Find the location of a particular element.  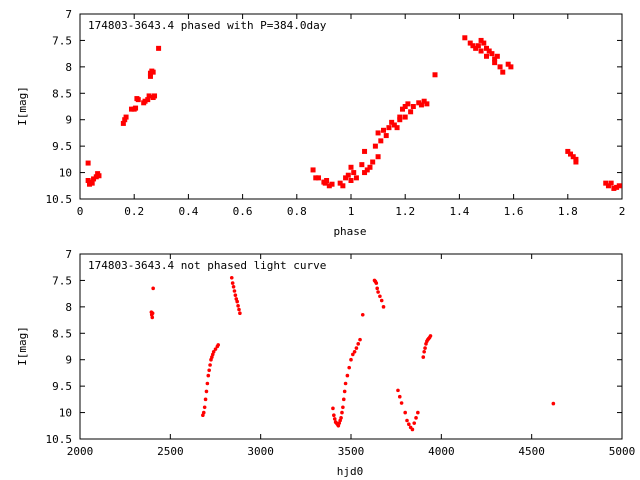

x-tick-label: 1 is located at coordinates (351, 211).